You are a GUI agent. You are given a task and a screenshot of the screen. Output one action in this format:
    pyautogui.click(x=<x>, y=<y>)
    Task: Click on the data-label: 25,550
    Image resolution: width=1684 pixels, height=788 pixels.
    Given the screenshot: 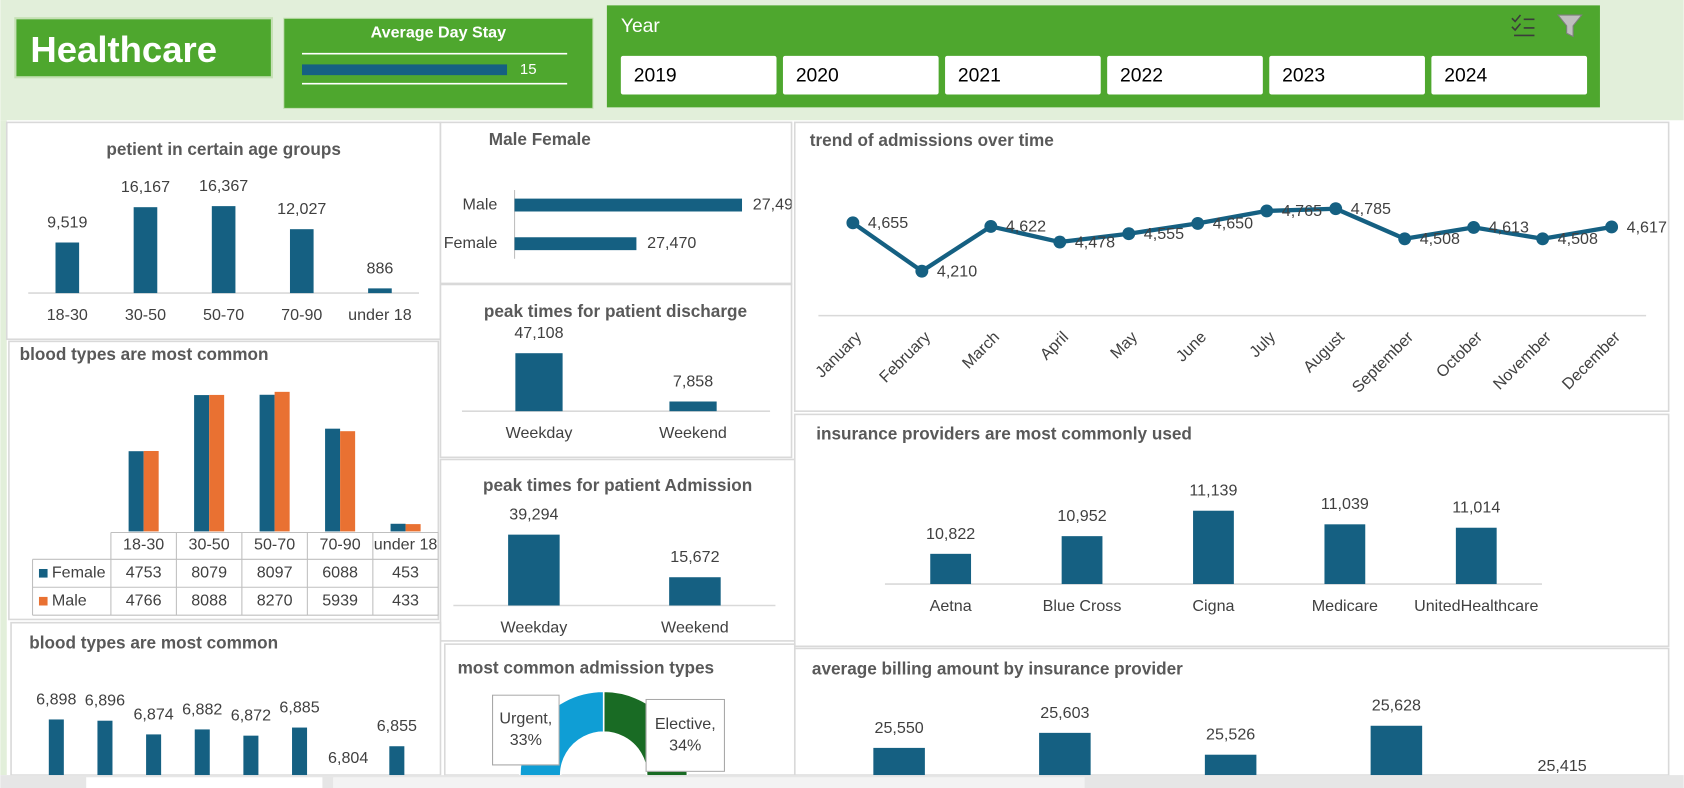 What is the action you would take?
    pyautogui.click(x=898, y=728)
    